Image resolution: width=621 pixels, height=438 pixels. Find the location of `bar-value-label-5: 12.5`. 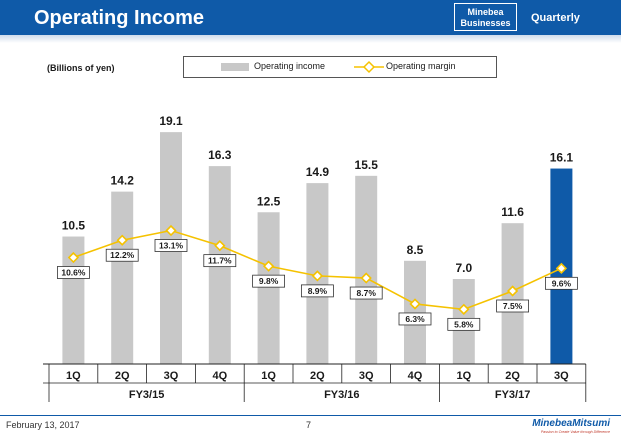

bar-value-label-5: 12.5 is located at coordinates (269, 201).